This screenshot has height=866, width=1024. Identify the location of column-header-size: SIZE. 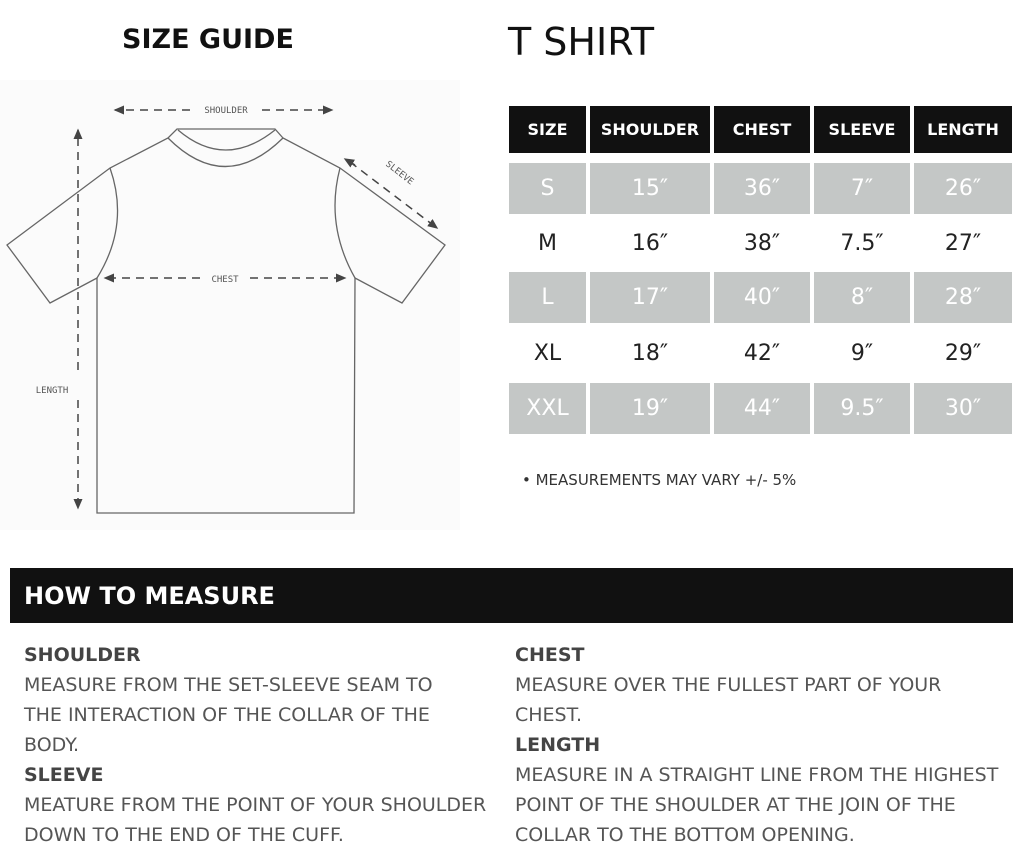
(547, 129).